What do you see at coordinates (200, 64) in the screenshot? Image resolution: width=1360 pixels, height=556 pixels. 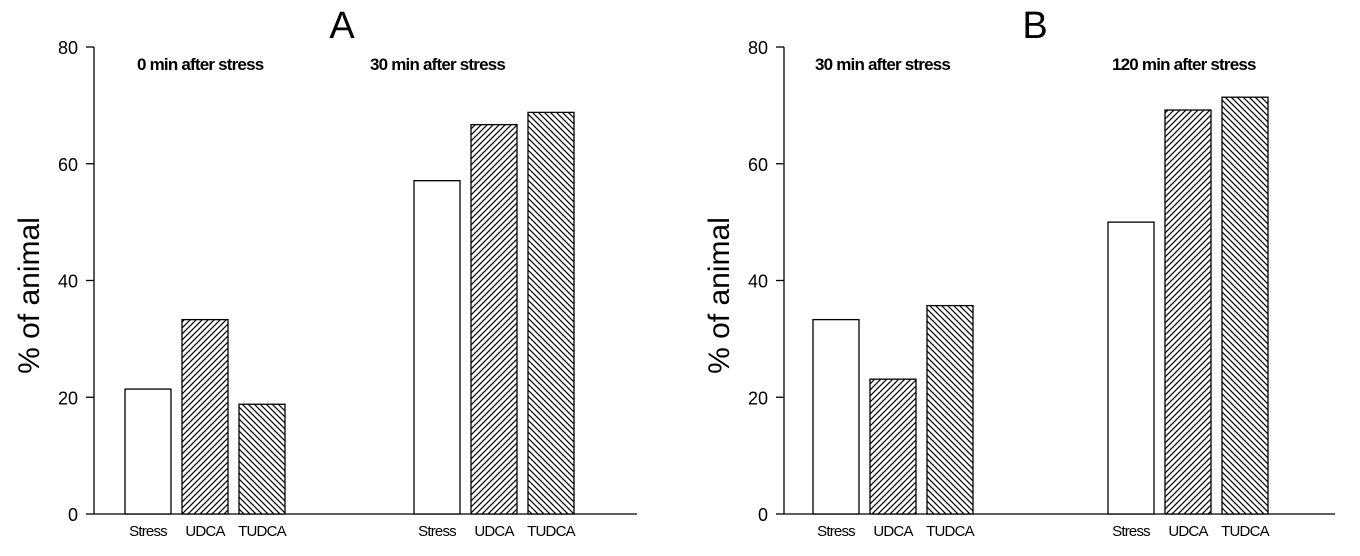 I see `group-title: 0 min after stress` at bounding box center [200, 64].